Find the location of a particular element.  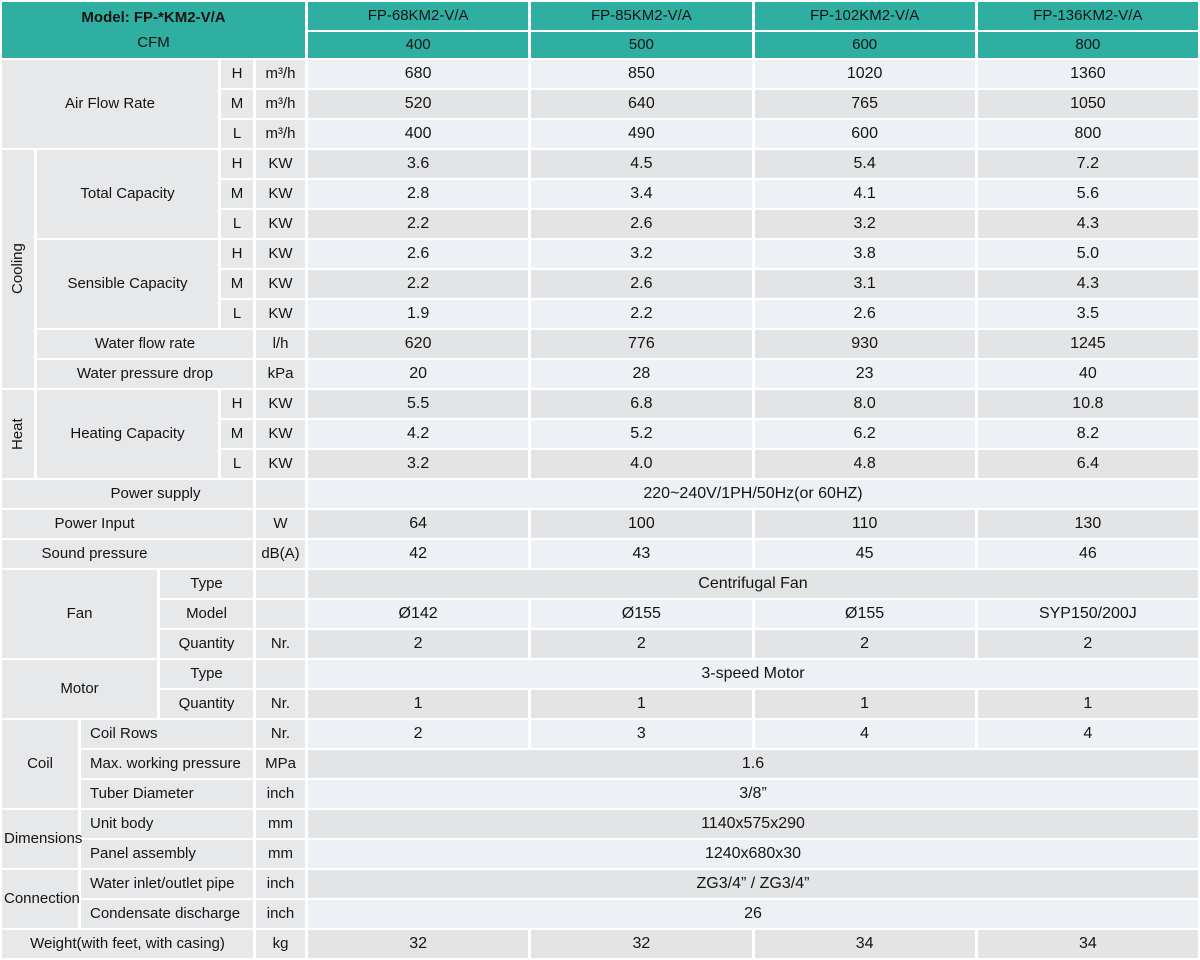

group-label-connection: Connection is located at coordinates (41, 899).